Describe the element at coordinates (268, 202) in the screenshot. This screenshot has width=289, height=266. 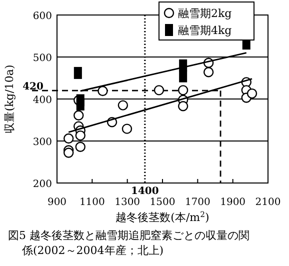
I see `x-tick-label: 2100` at that location.